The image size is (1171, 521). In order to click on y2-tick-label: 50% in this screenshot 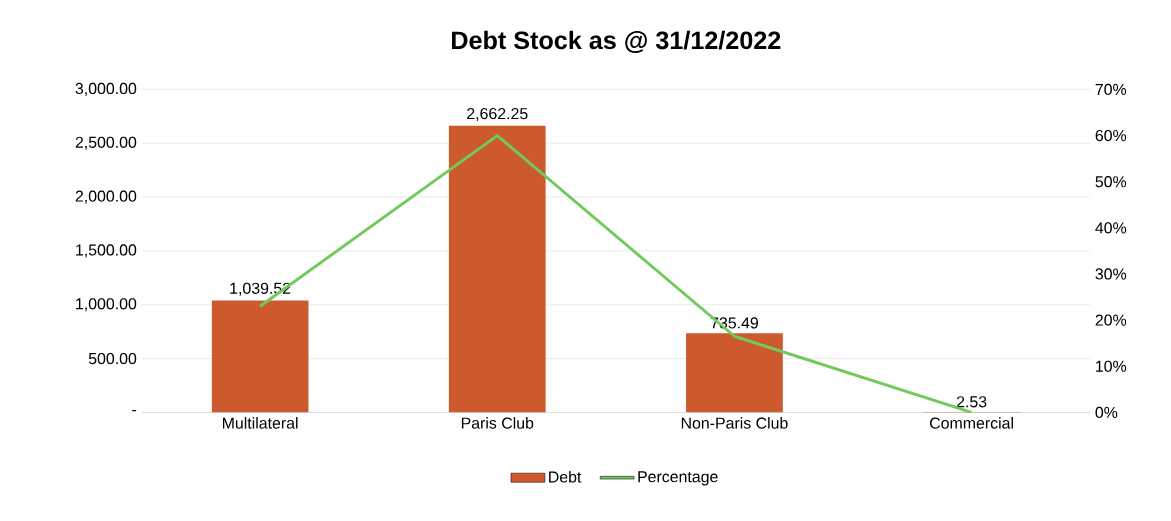, I will do `click(1111, 182)`.